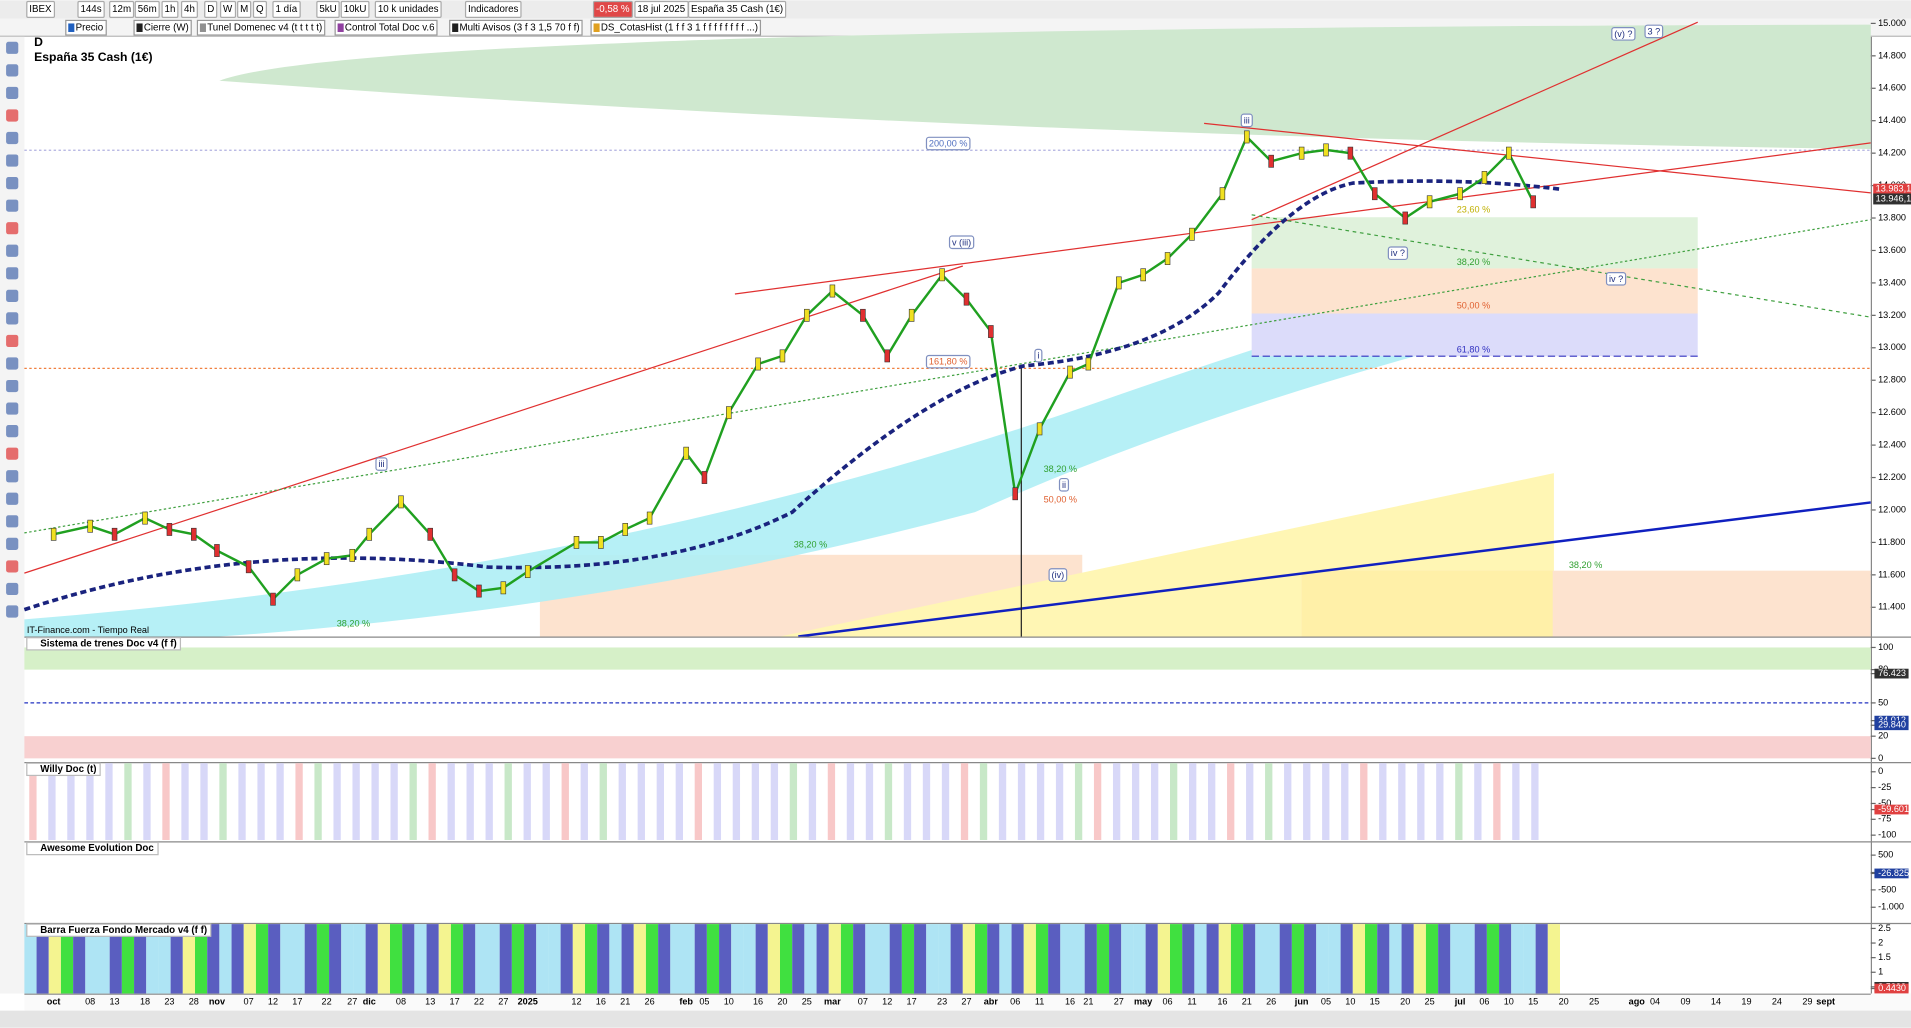 The width and height of the screenshot is (1911, 1028). Describe the element at coordinates (210, 9) in the screenshot. I see `toolbar-button: D` at that location.